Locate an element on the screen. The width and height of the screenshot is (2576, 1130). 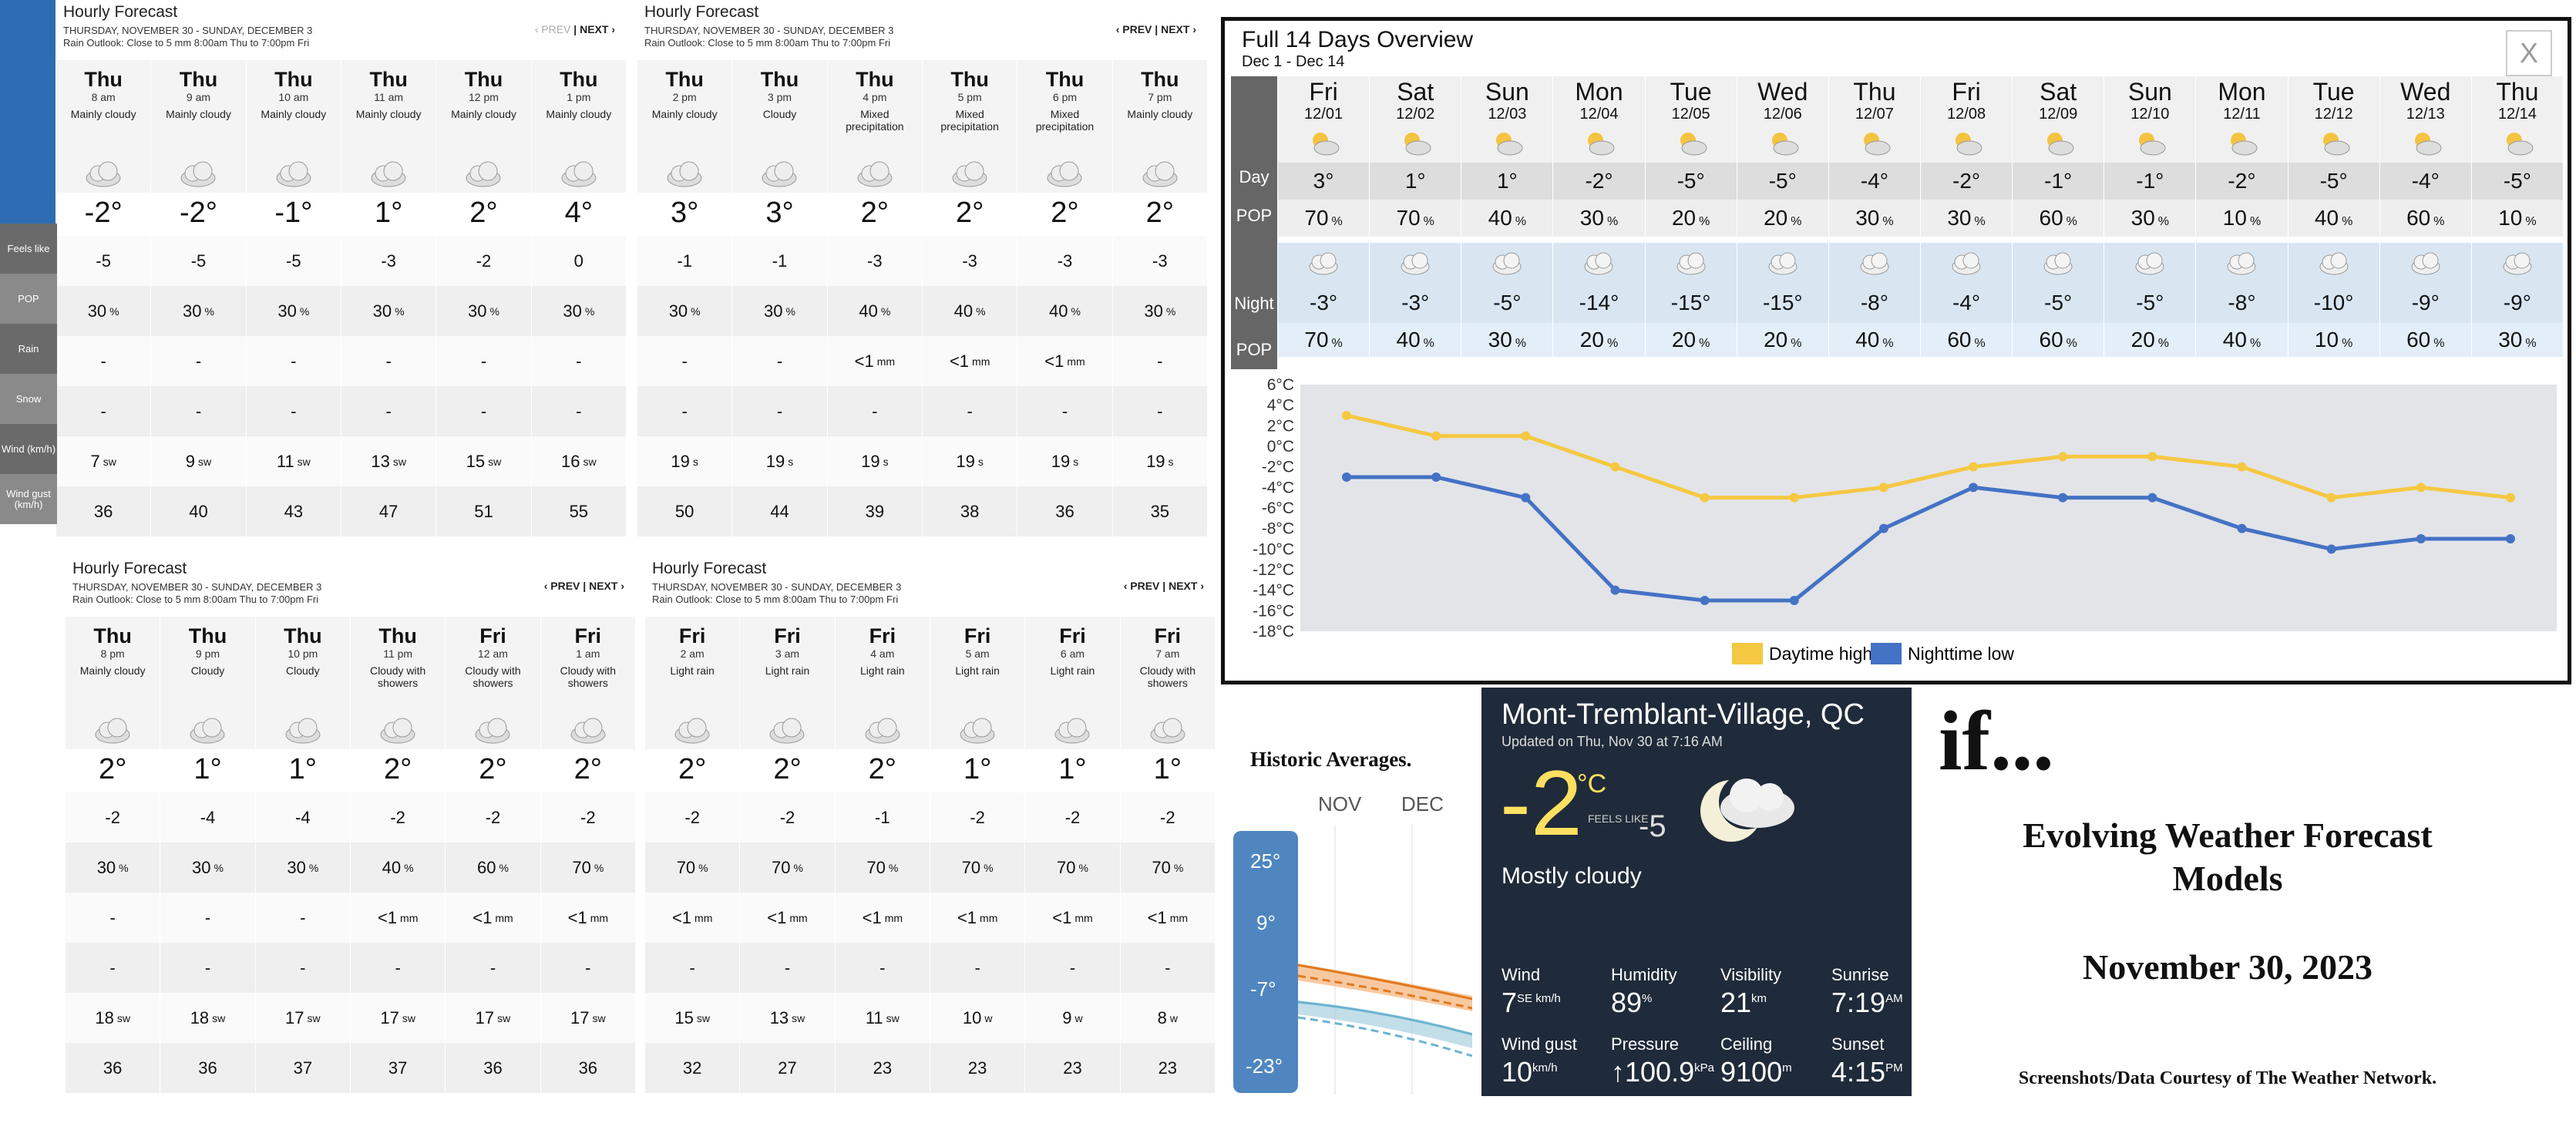
close-button: X is located at coordinates (2529, 53).